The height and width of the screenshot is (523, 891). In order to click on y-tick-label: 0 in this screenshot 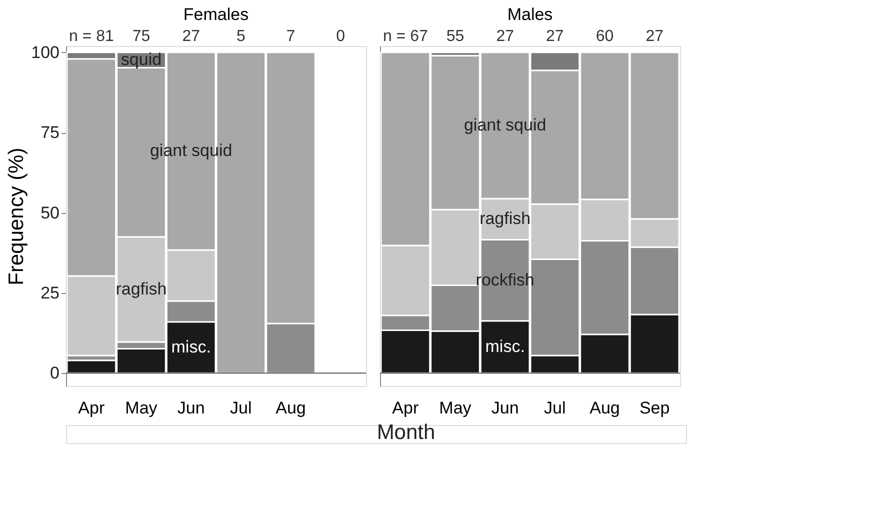, I will do `click(55, 373)`.